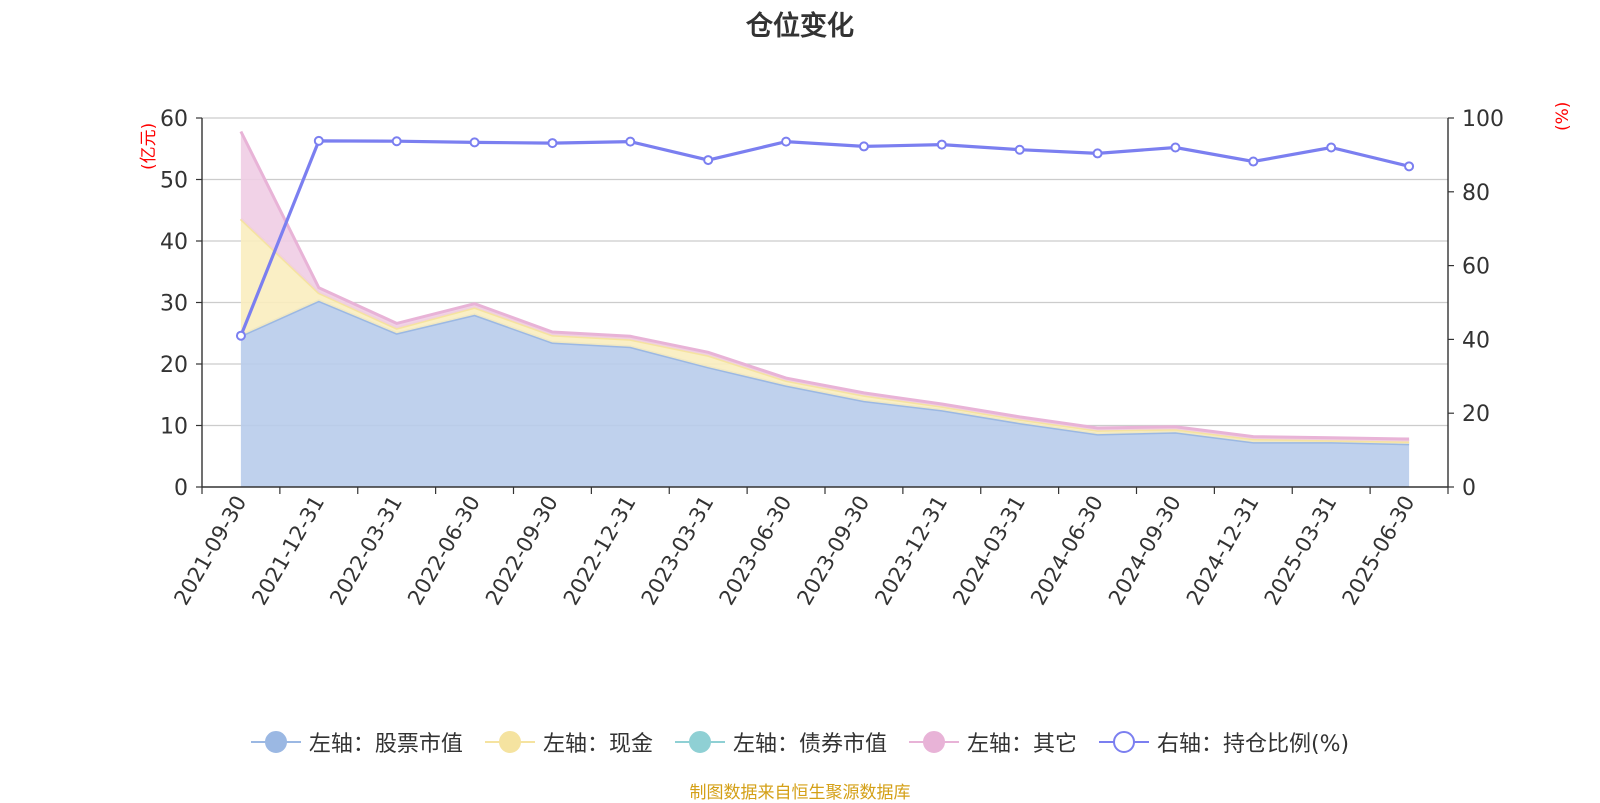  I want to click on right-axis-tick-label: 0, so click(1469, 488).